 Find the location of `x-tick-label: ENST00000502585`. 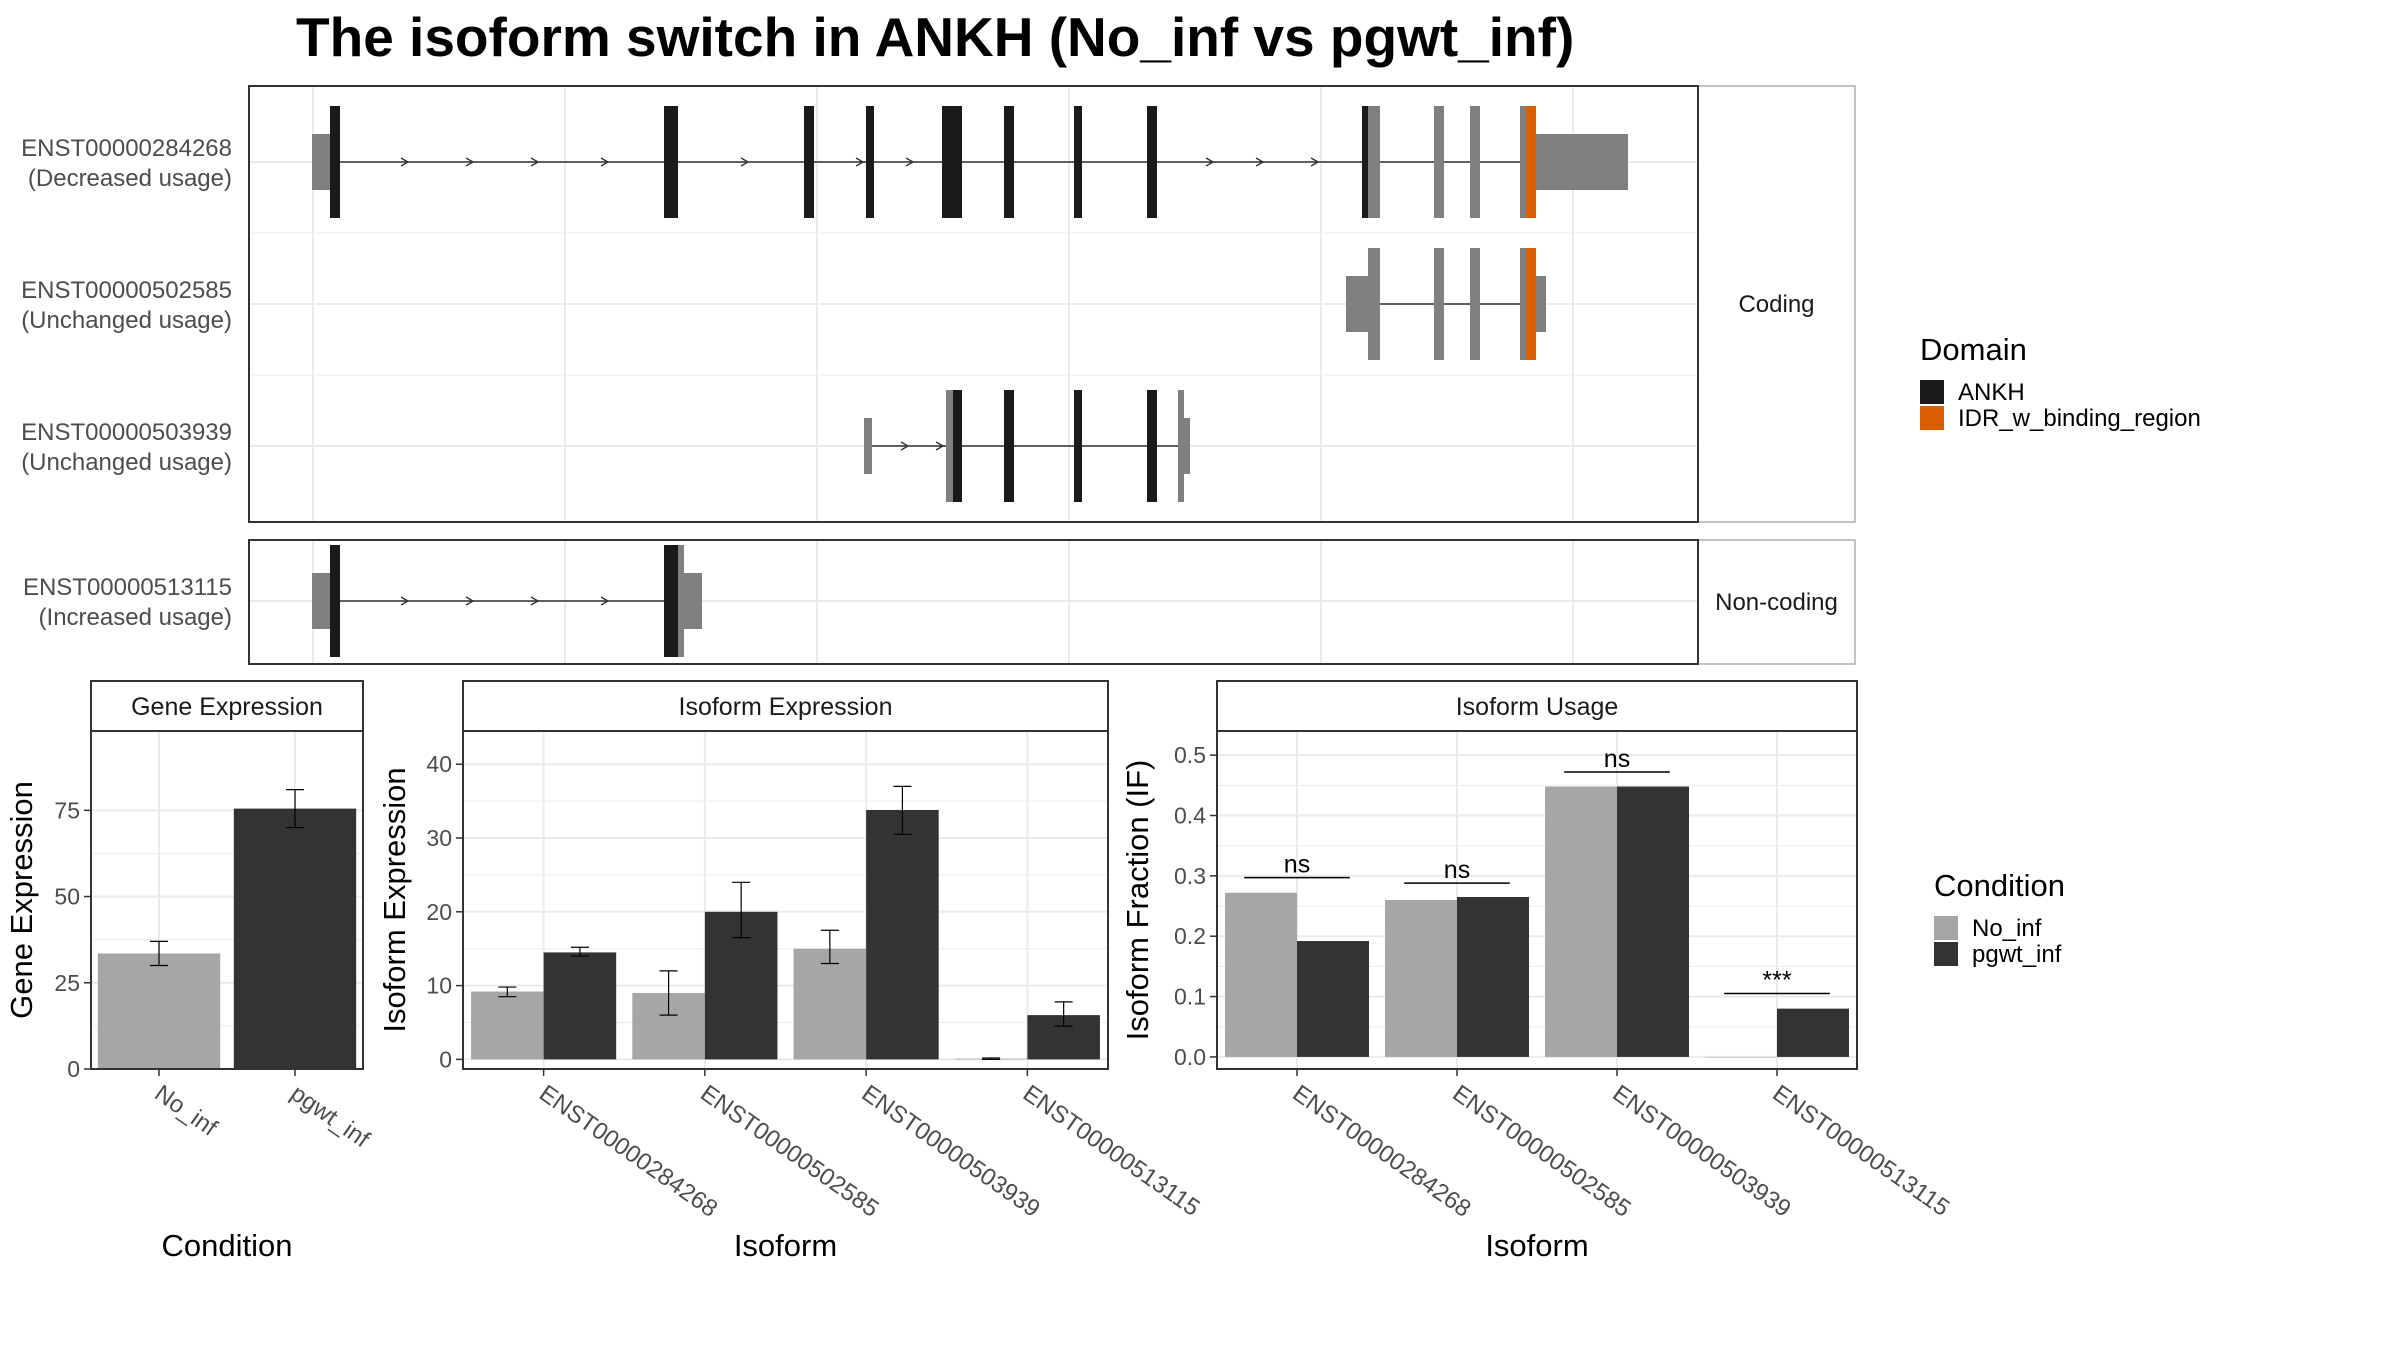

x-tick-label: ENST00000502585 is located at coordinates (789, 1151).